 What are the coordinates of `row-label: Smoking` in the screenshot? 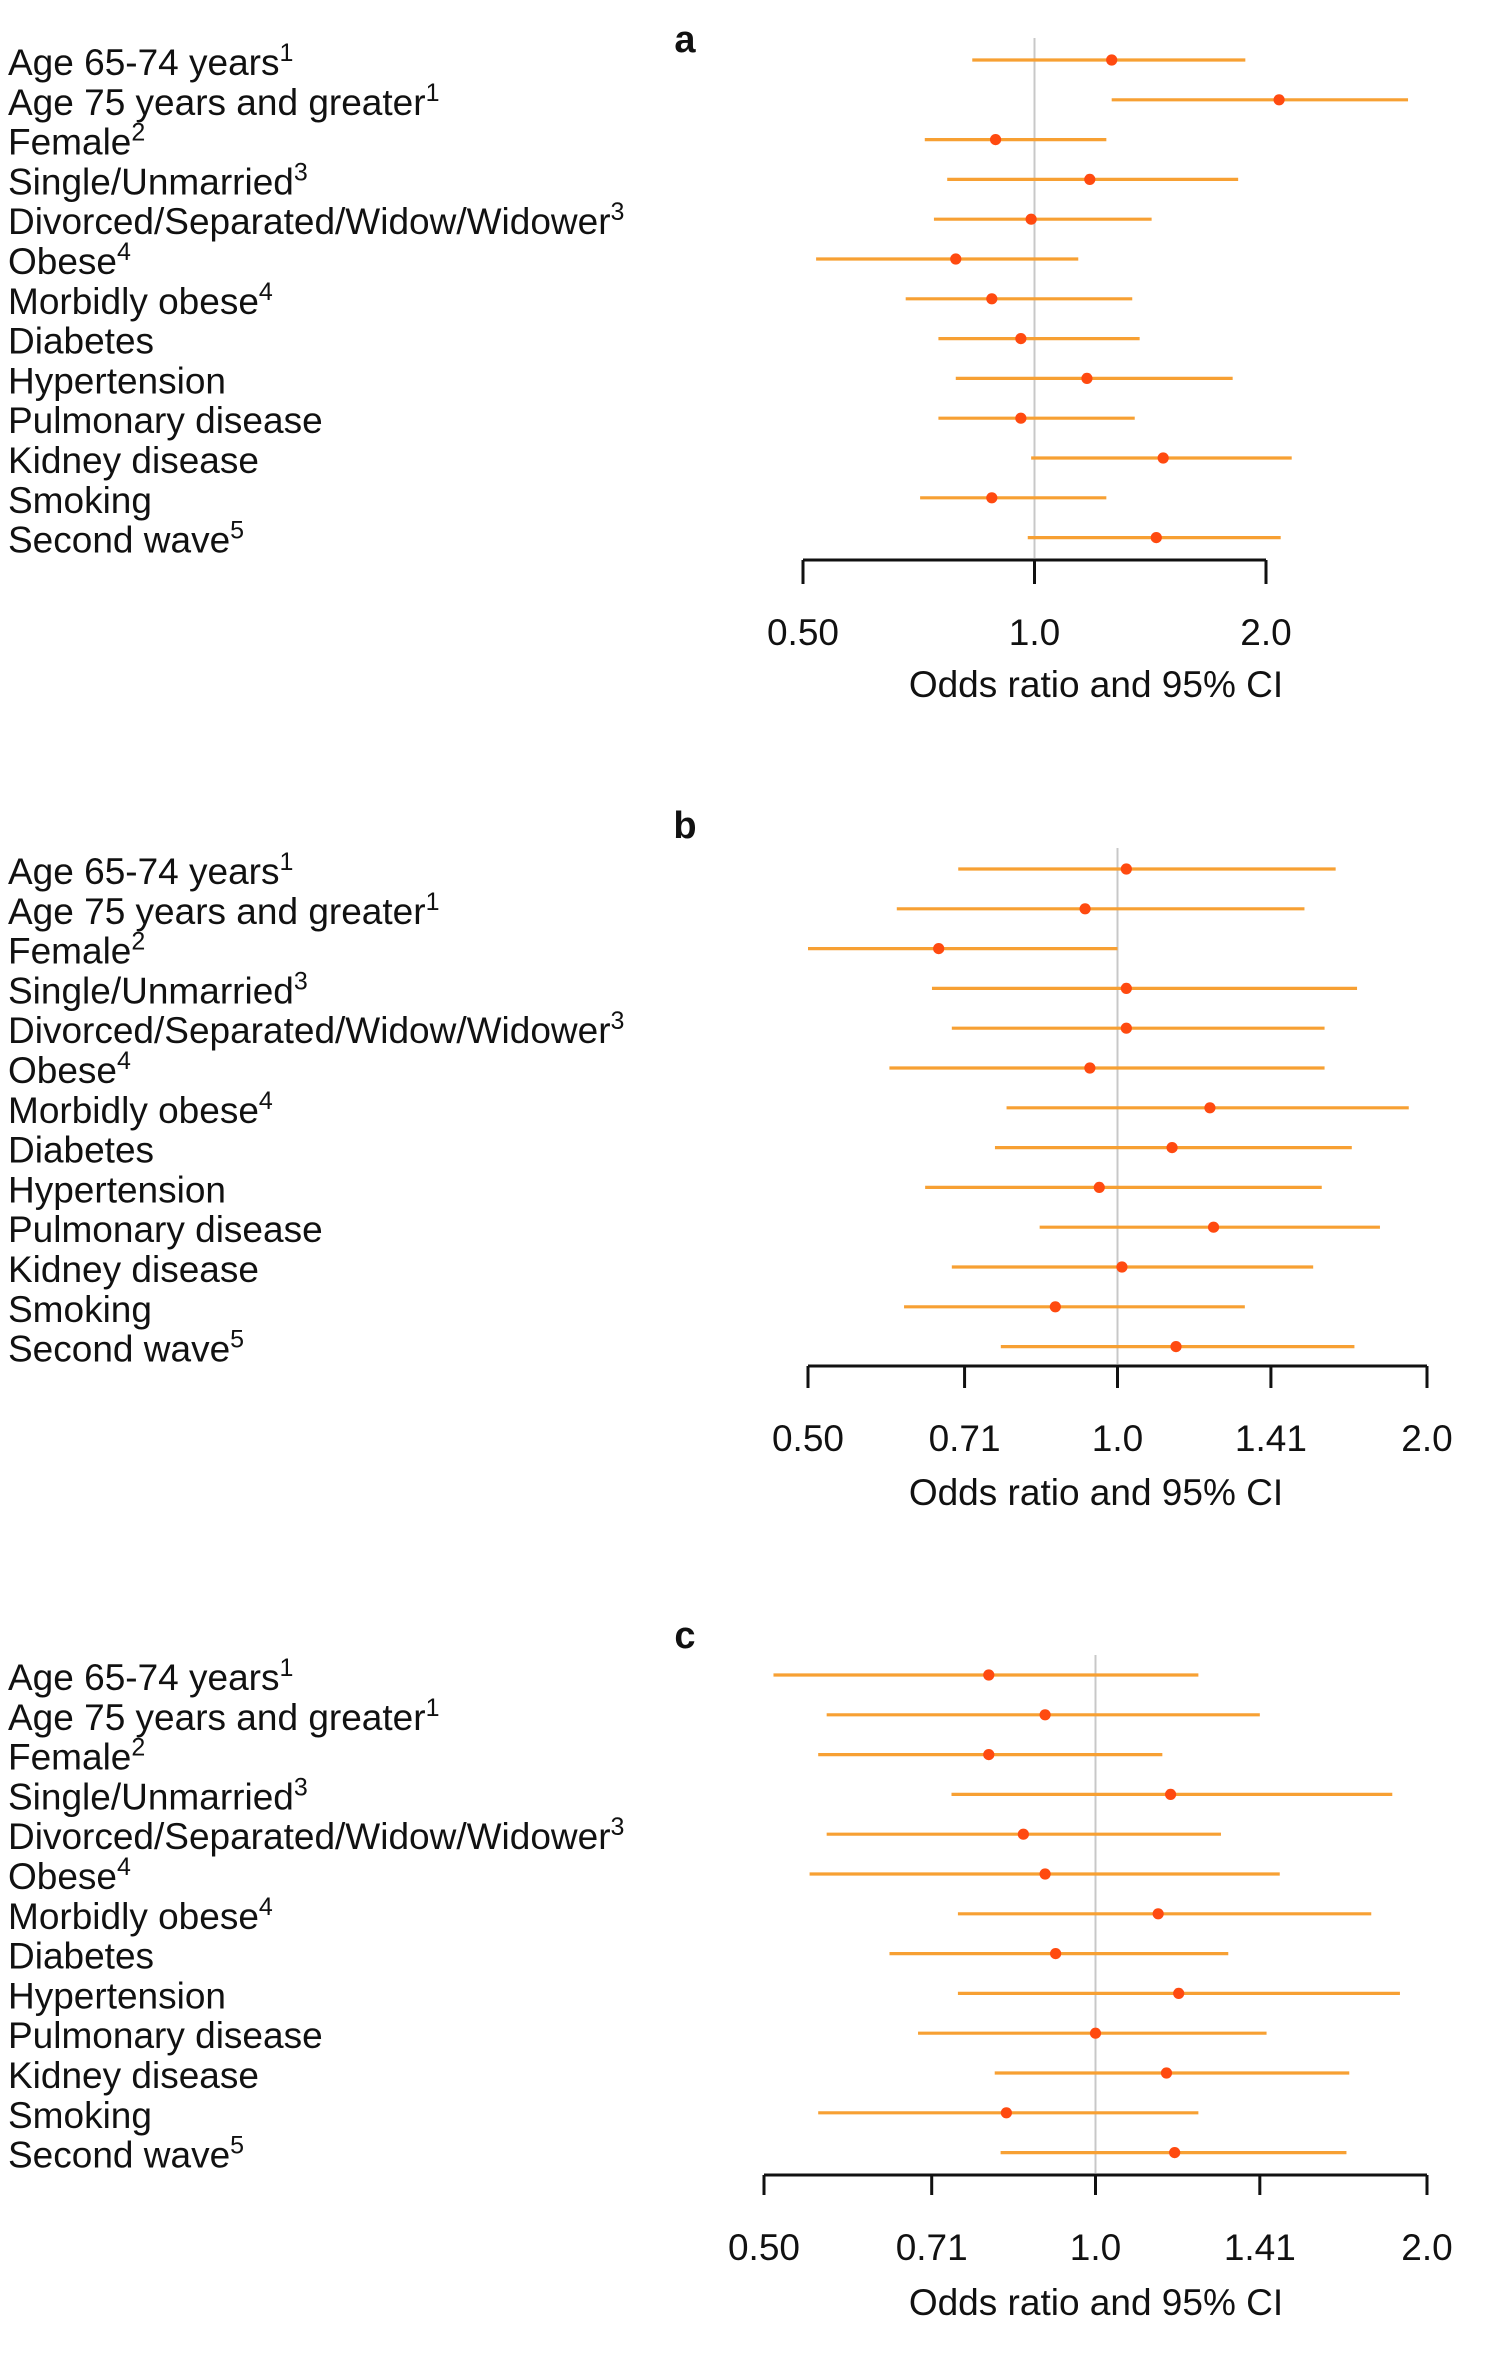 It's located at (80, 500).